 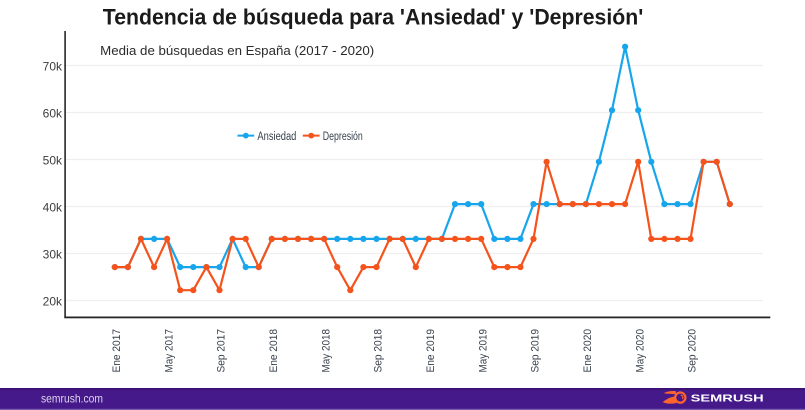 What do you see at coordinates (53, 161) in the screenshot?
I see `svg-text: 50k` at bounding box center [53, 161].